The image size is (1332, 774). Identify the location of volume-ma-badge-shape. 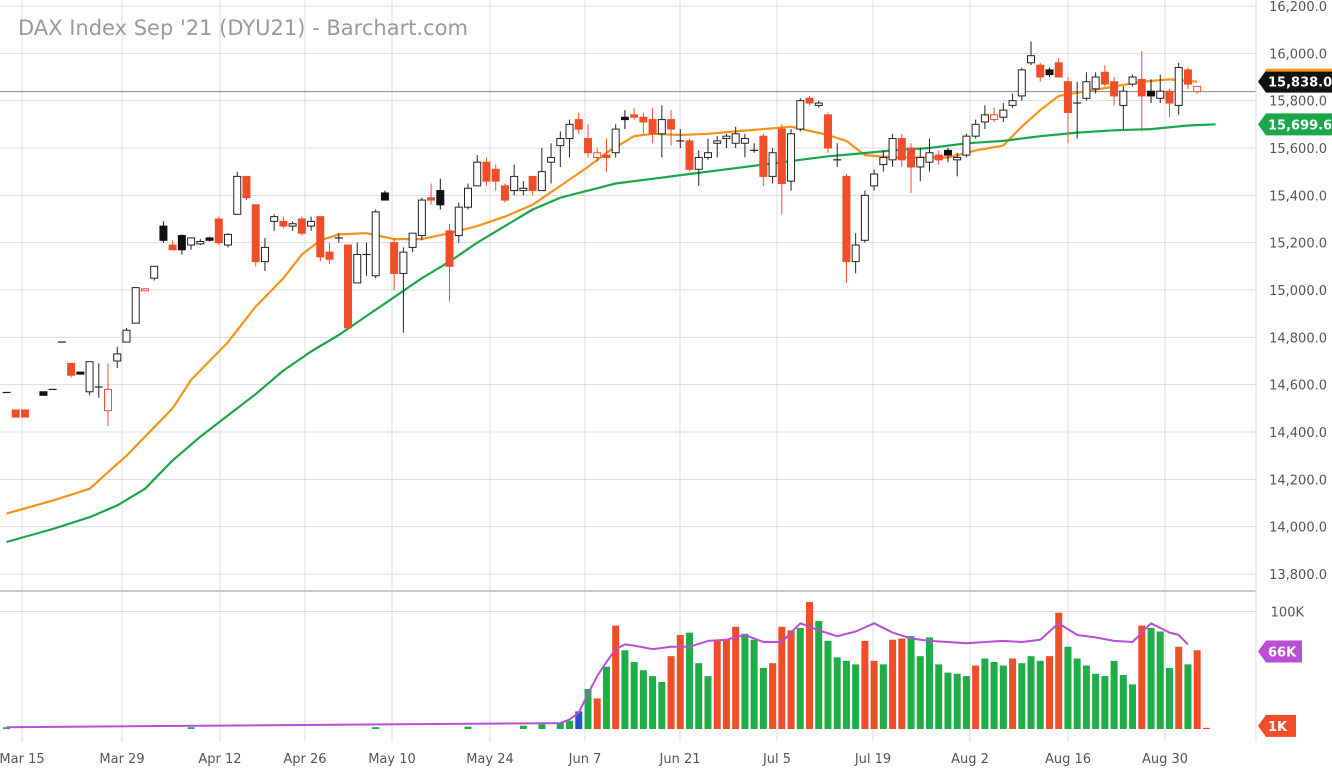
(1280, 651).